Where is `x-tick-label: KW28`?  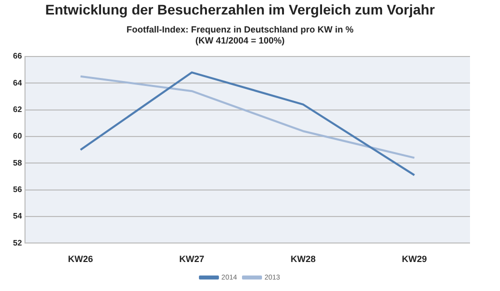
x-tick-label: KW28 is located at coordinates (303, 259).